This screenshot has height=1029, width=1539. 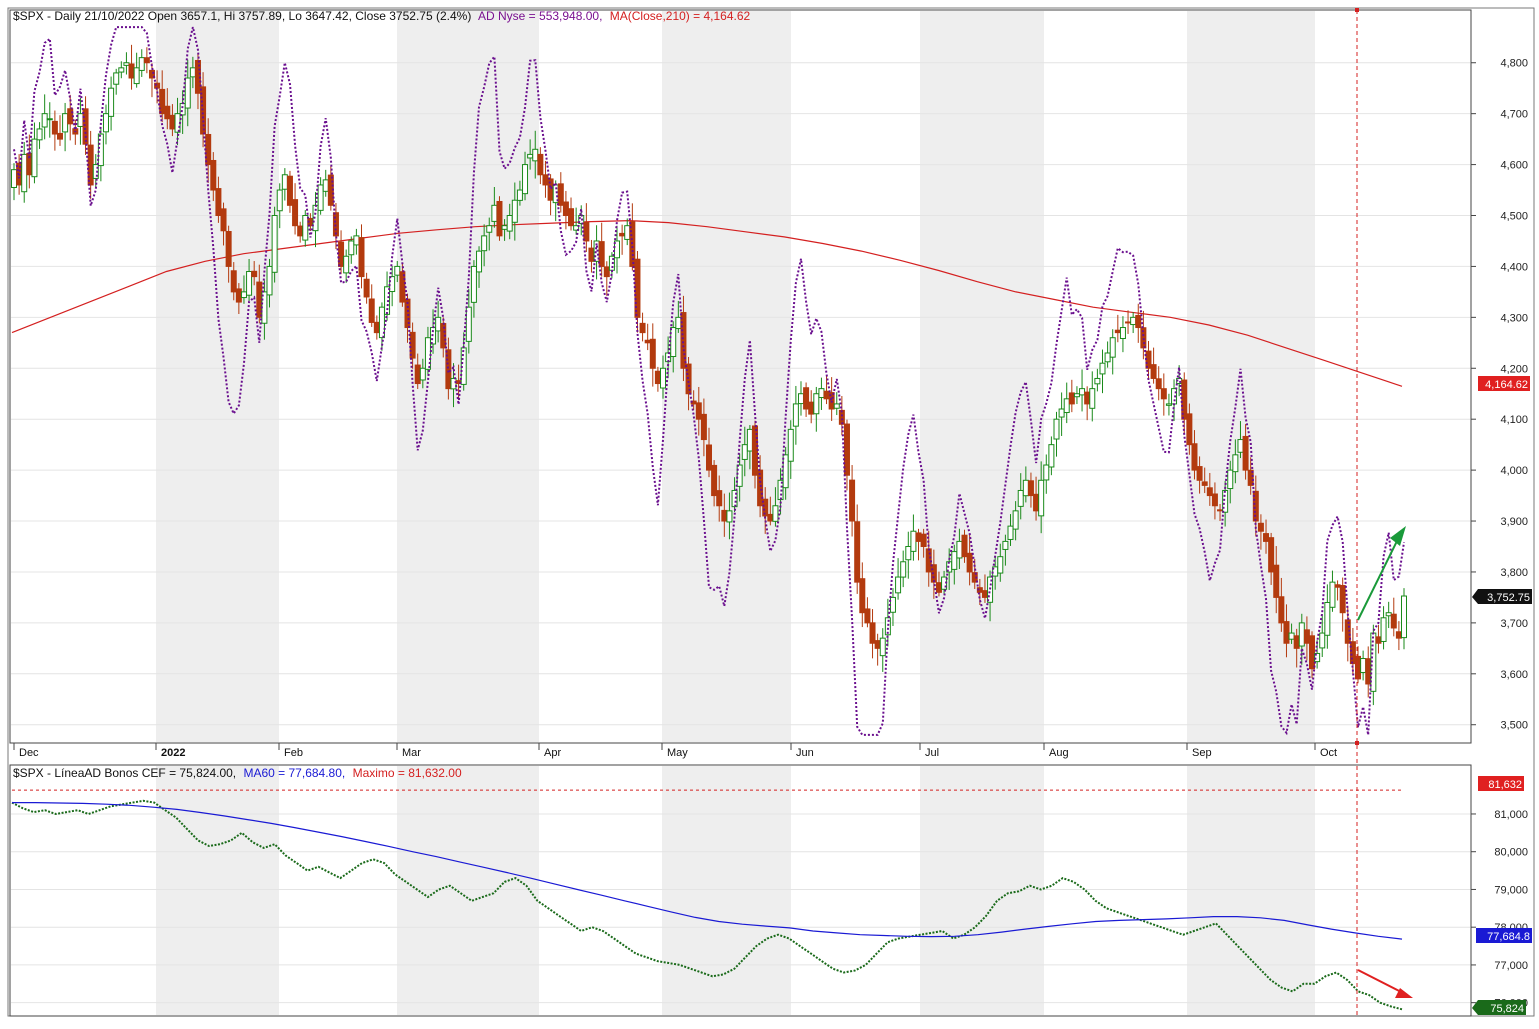 I want to click on y-tick-label: 4,500, so click(x=1514, y=217).